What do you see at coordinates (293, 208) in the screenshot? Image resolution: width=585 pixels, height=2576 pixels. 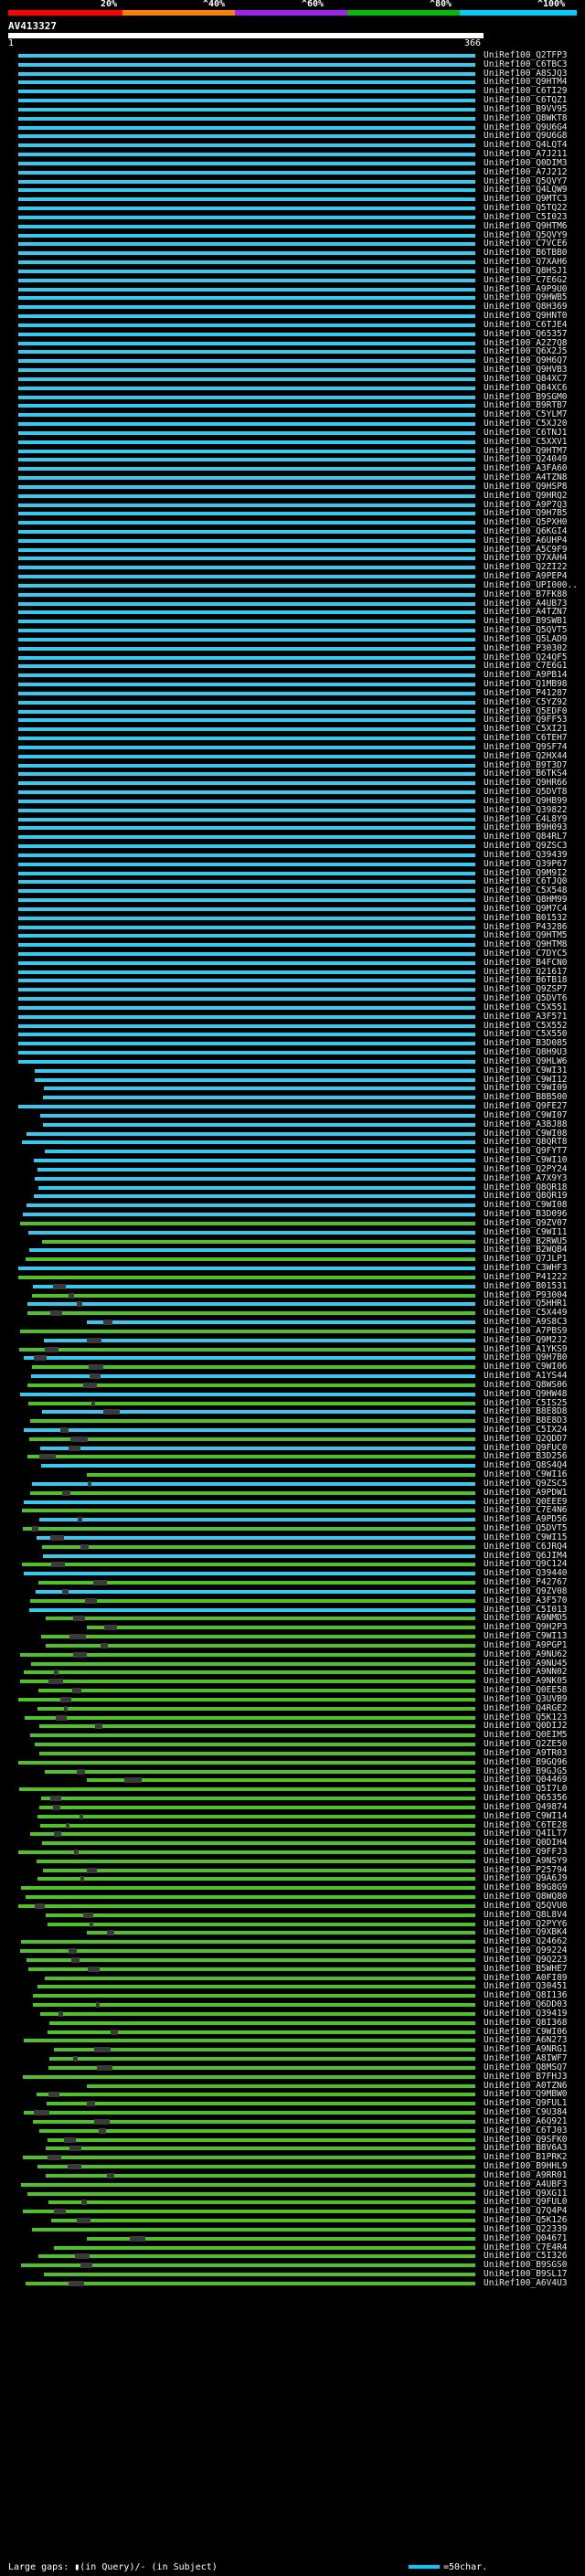 I see `hit-row: UniRef100_Q5TQ22` at bounding box center [293, 208].